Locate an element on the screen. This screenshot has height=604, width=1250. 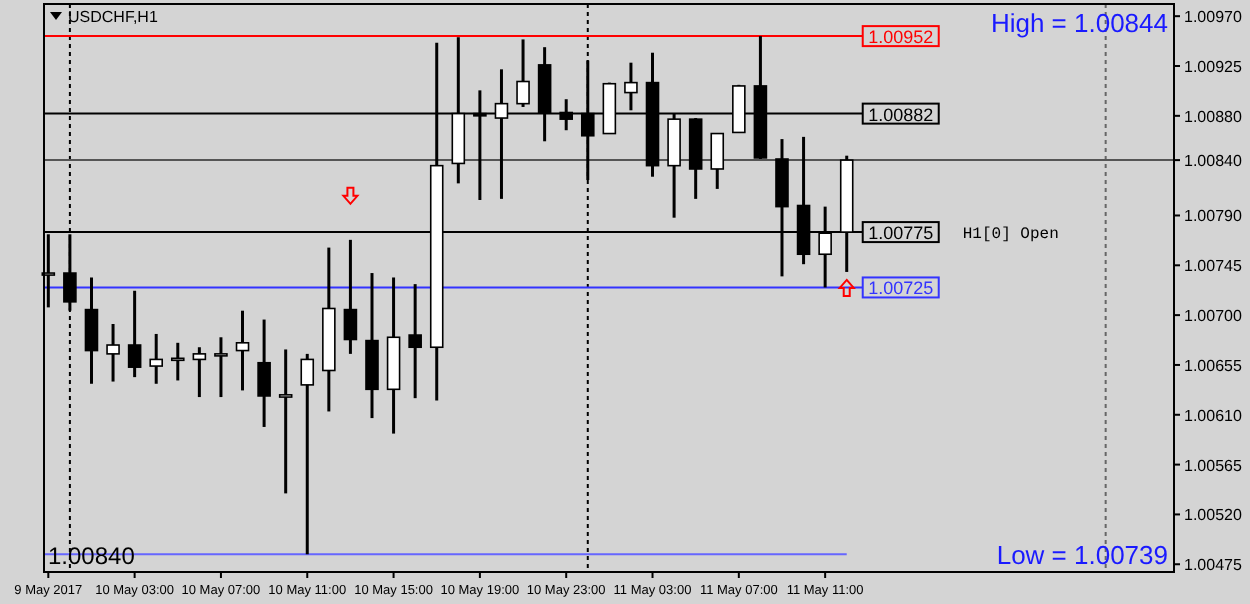
ref-line-label: 1.00882 is located at coordinates (901, 114).